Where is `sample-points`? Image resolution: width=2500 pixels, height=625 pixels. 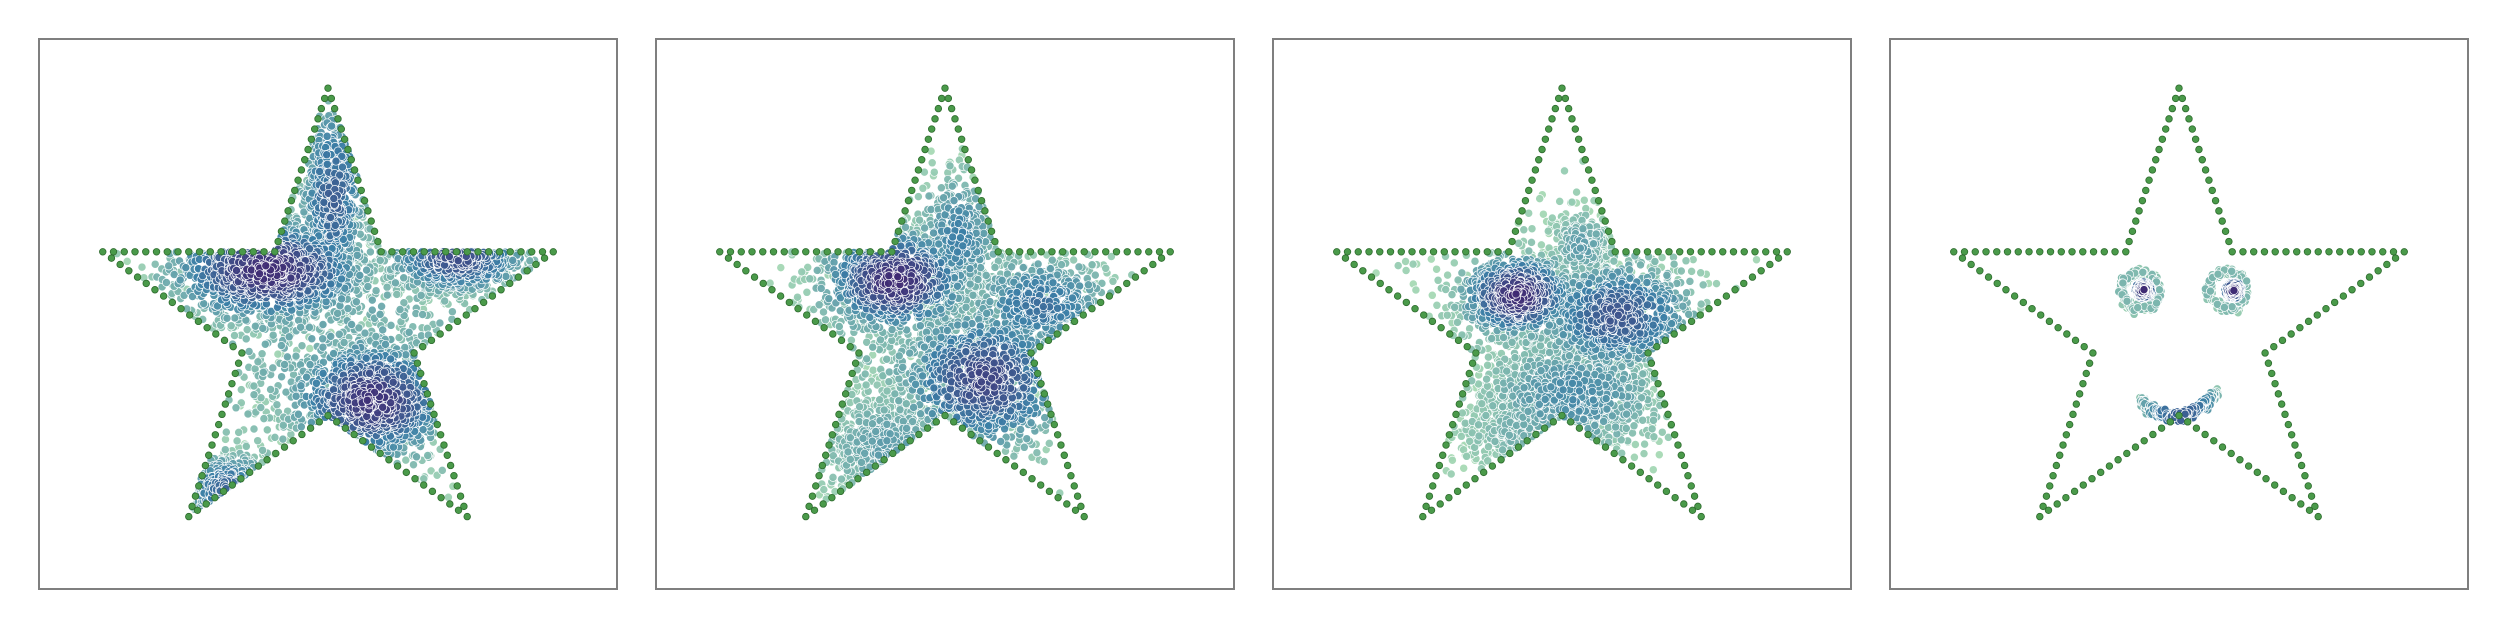
sample-points is located at coordinates (326, 305).